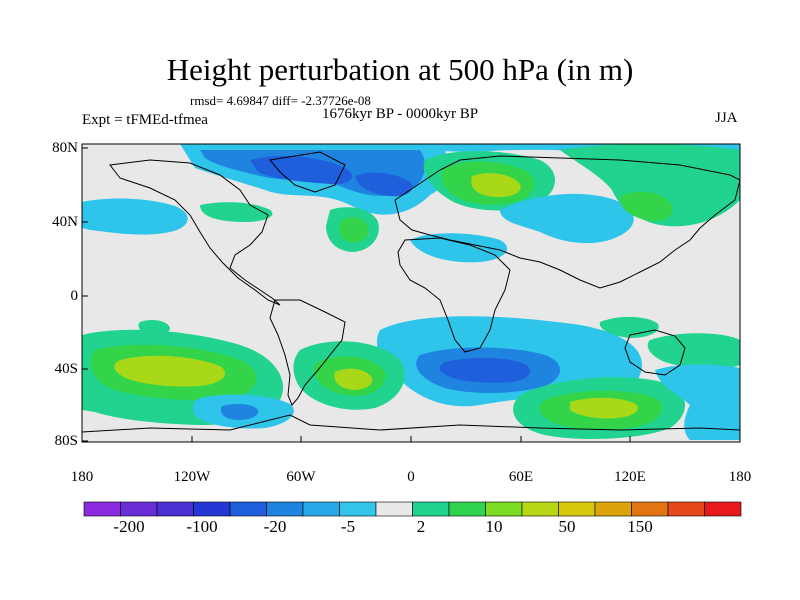  What do you see at coordinates (629, 327) in the screenshot?
I see `contour-equator-green-asia` at bounding box center [629, 327].